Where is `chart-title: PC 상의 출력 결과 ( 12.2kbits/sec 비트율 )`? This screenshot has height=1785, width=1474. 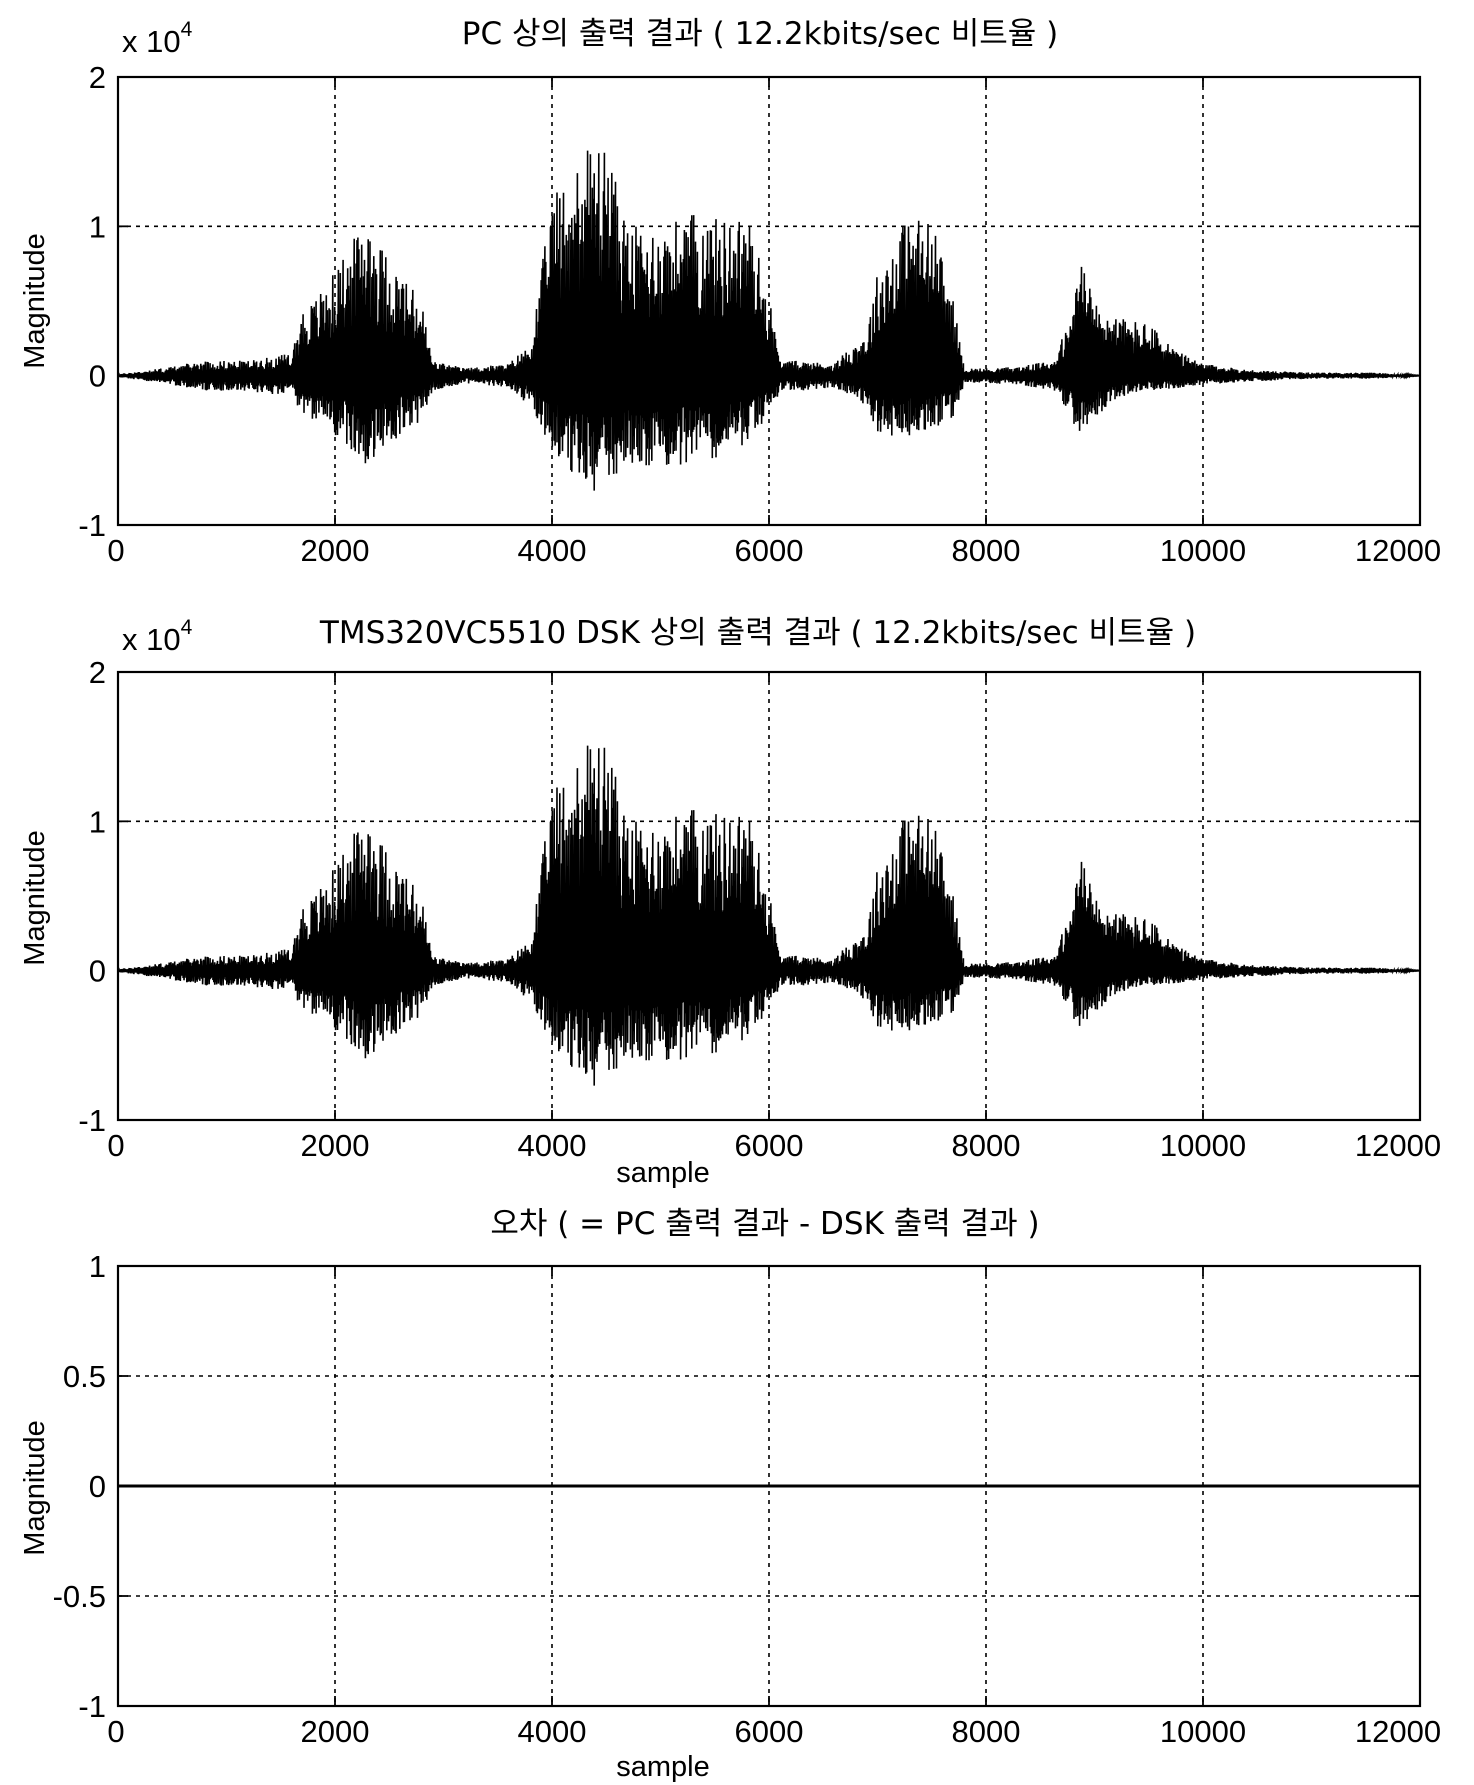 chart-title: PC 상의 출력 결과 ( 12.2kbits/sec 비트율 ) is located at coordinates (760, 34).